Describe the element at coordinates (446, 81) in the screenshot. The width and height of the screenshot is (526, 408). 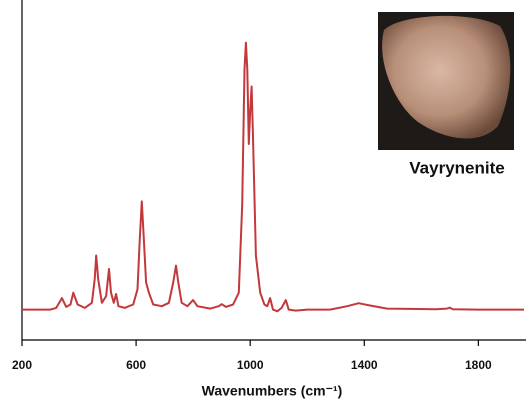
I see `inset-photo` at that location.